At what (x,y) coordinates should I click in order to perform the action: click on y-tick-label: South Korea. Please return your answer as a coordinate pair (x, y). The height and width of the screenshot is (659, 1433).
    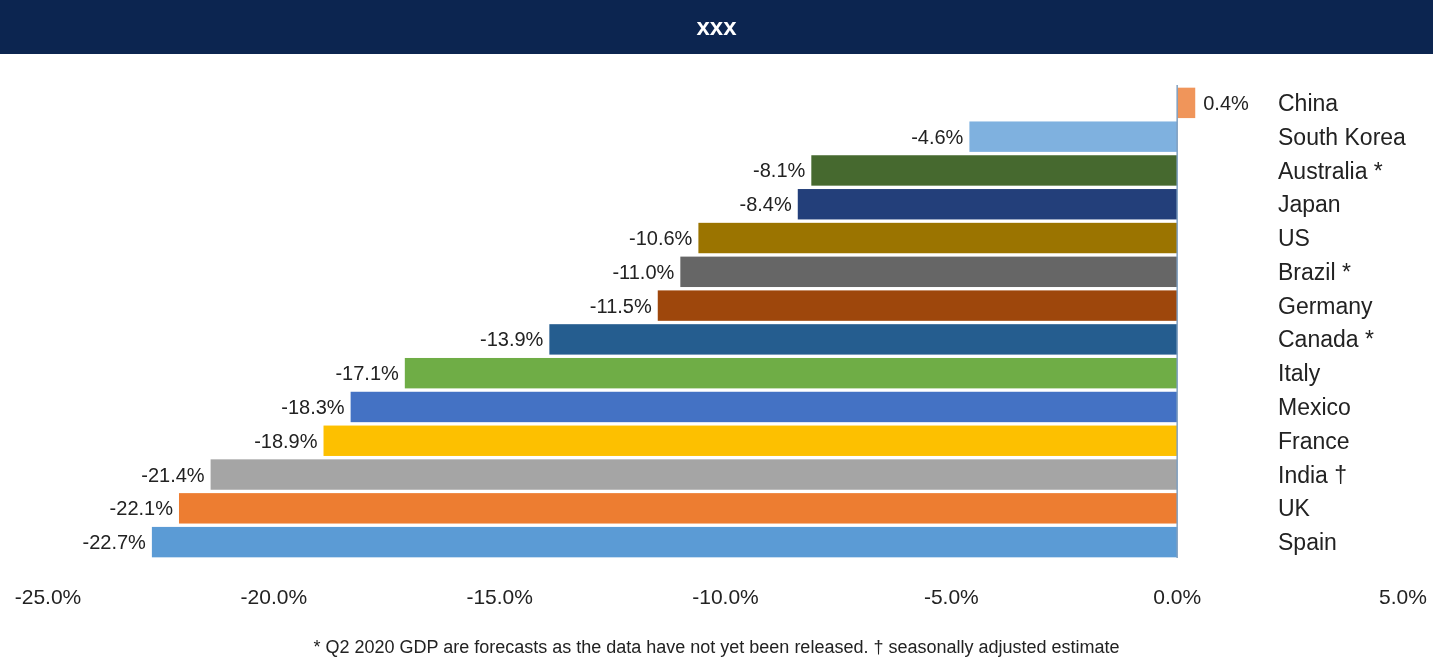
    Looking at the image, I should click on (1342, 136).